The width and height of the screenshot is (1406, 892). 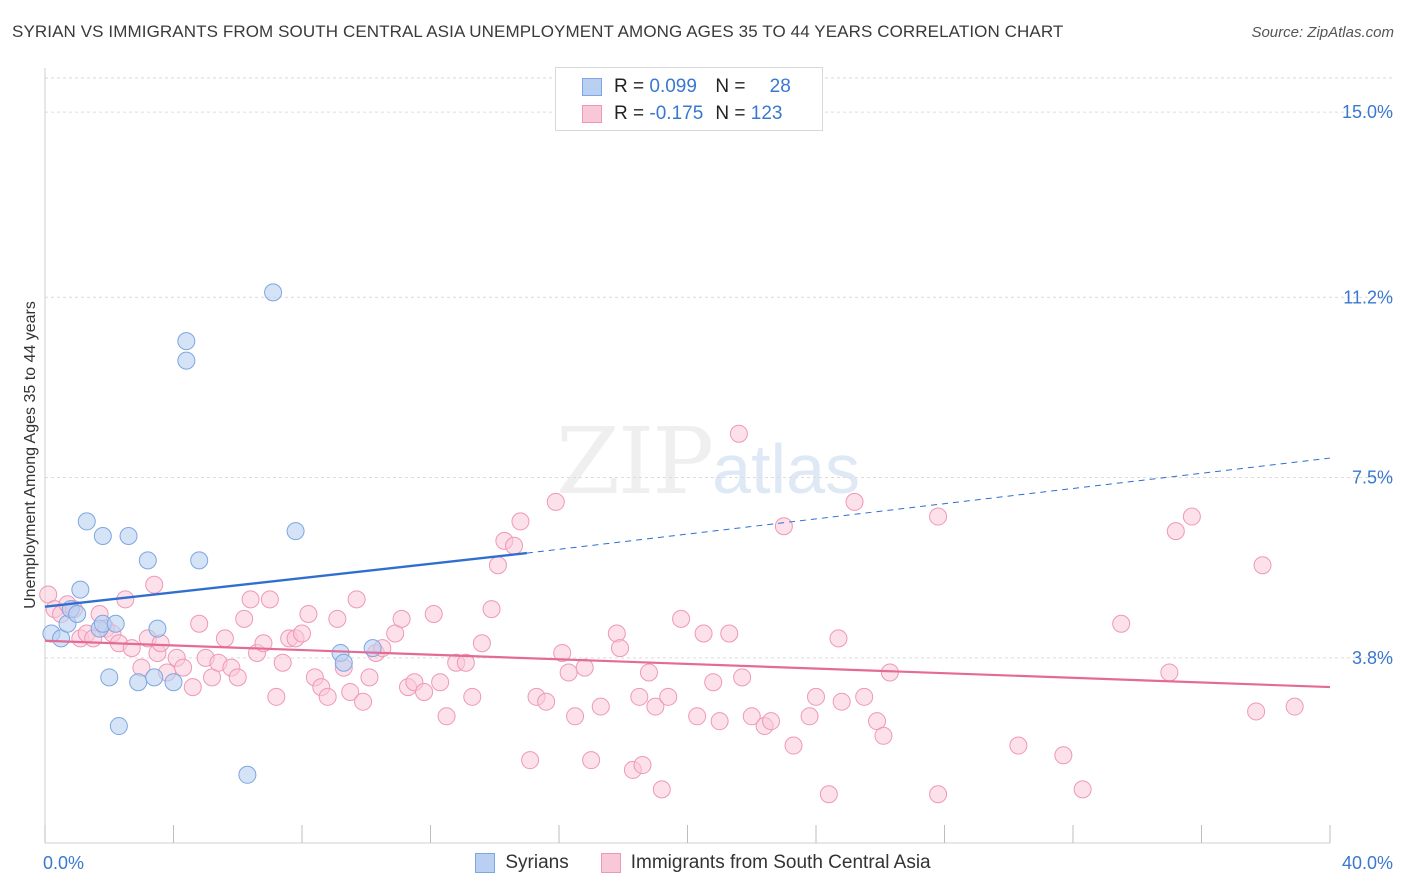 I want to click on watermark: ZIPatlas, so click(x=708, y=461).